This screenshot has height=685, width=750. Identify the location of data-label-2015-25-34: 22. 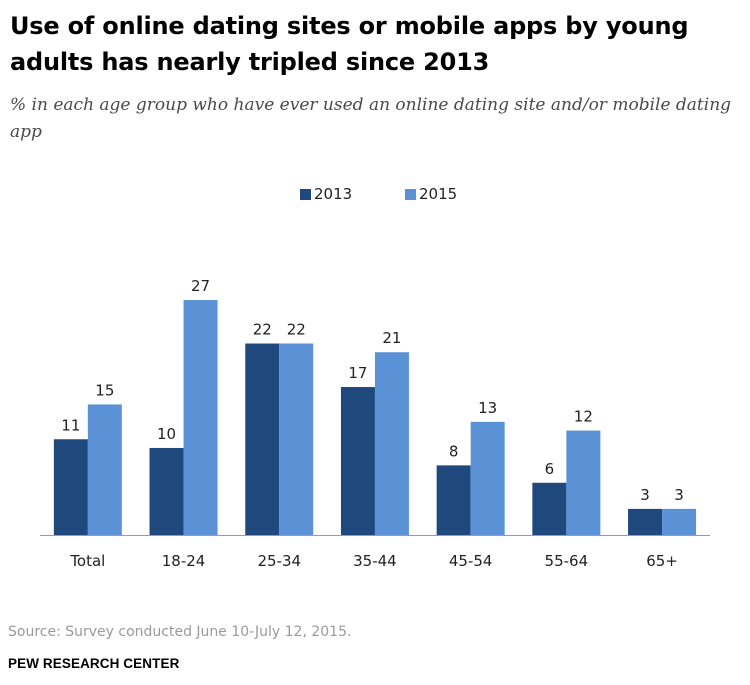
(296, 330).